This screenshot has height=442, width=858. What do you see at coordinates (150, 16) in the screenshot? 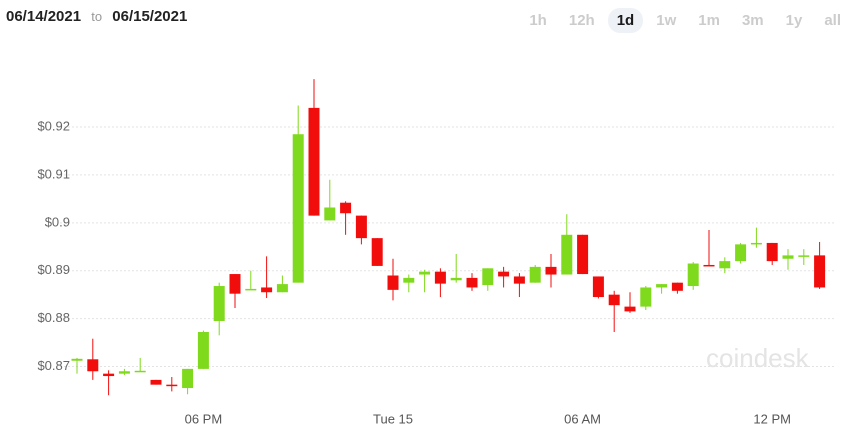
I see `range-to: 06/15/2021` at bounding box center [150, 16].